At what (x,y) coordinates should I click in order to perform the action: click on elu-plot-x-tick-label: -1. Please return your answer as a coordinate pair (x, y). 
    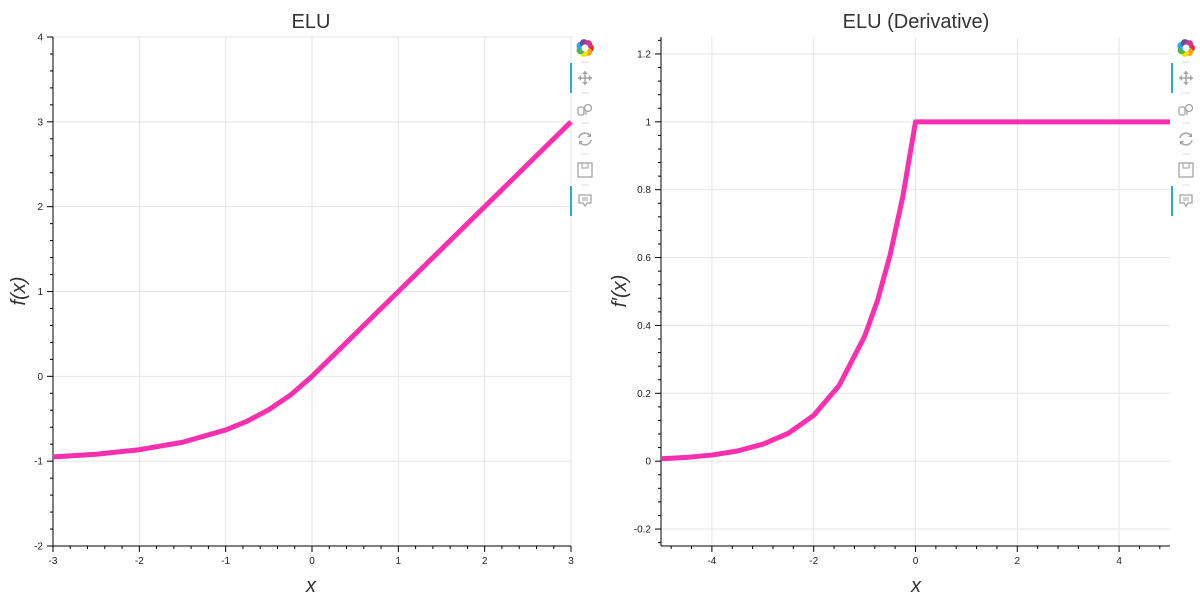
    Looking at the image, I should click on (225, 561).